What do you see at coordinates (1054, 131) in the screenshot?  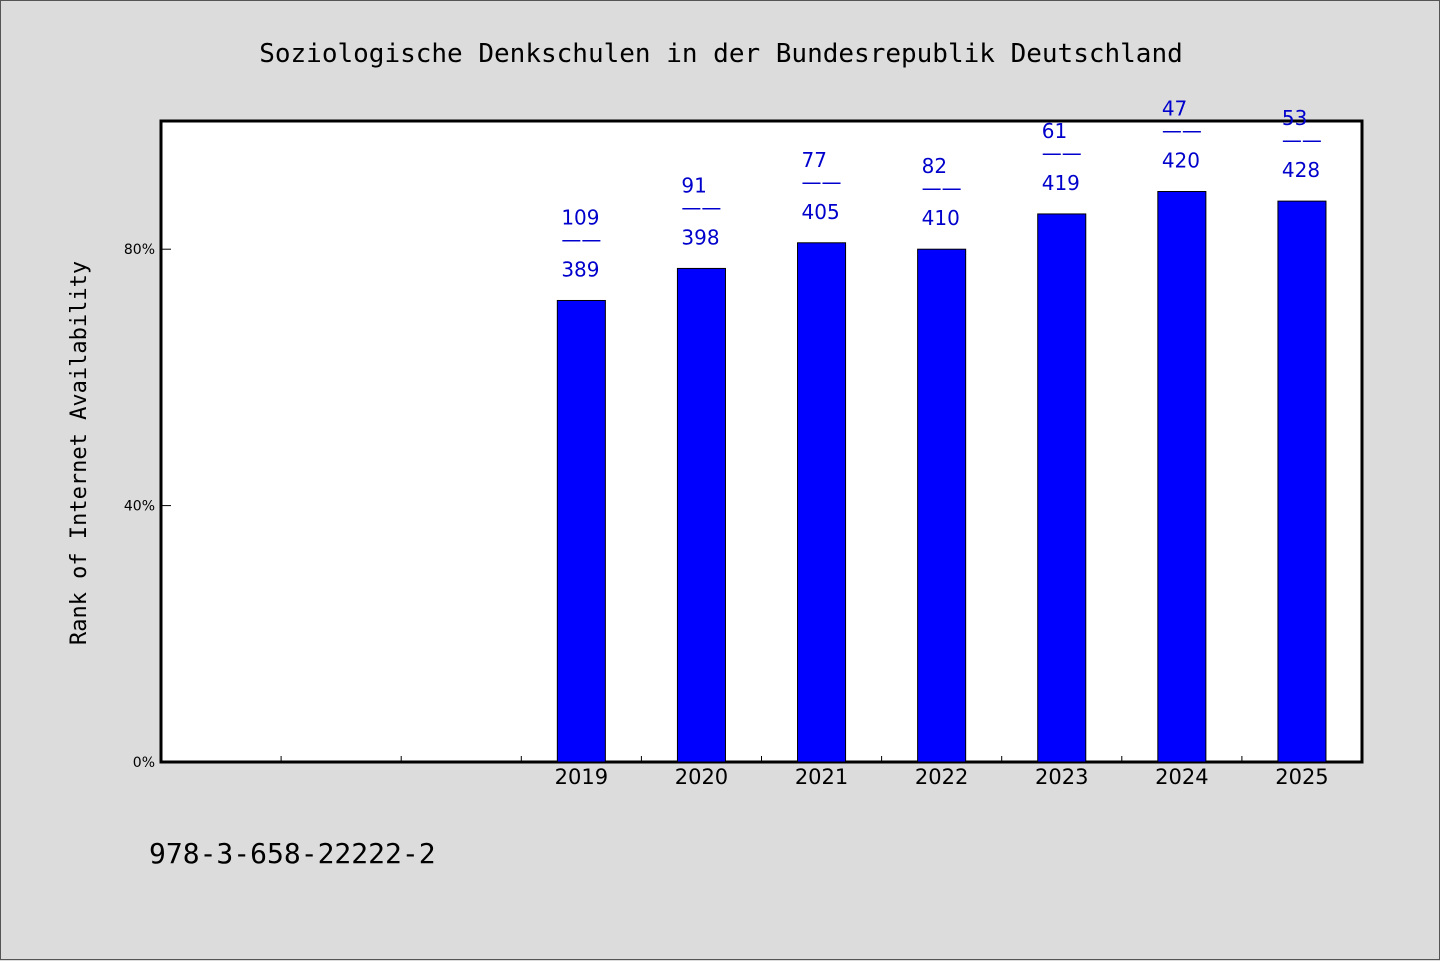 I see `data-label-top: 61` at bounding box center [1054, 131].